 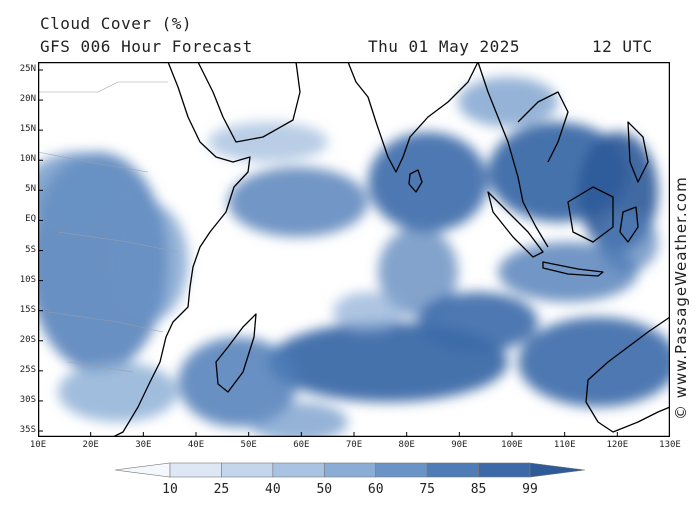 What do you see at coordinates (427, 489) in the screenshot?
I see `legend-label: 75` at bounding box center [427, 489].